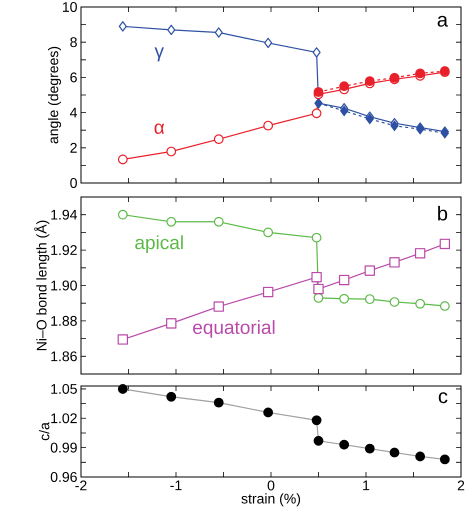  I want to click on y-tick-label: 1.94, so click(64, 215).